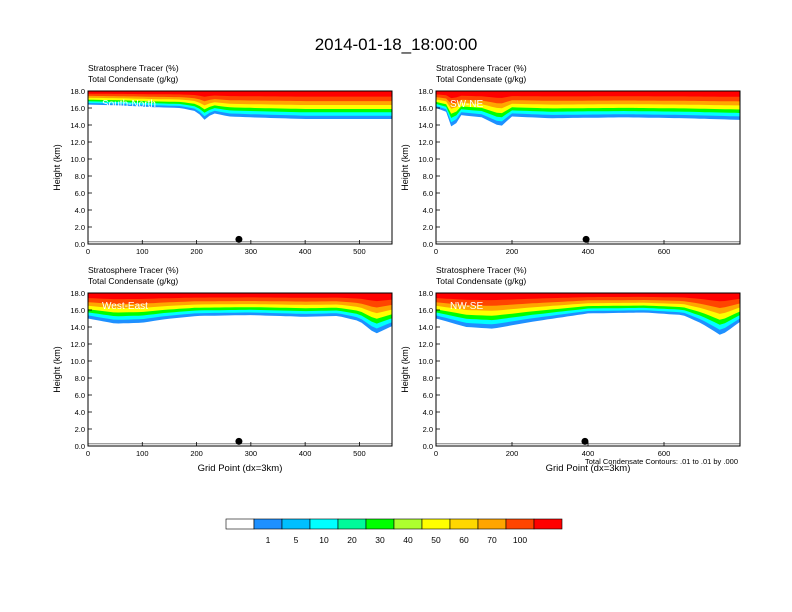  I want to click on colorbar-label: 20, so click(352, 540).